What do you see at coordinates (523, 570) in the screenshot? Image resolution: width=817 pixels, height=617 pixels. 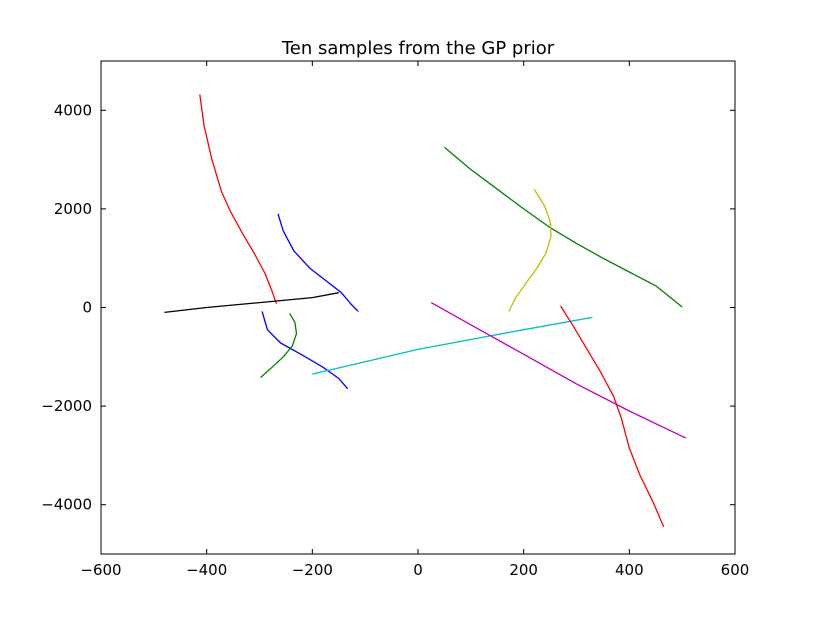 I see `x-tick-label: 200` at bounding box center [523, 570].